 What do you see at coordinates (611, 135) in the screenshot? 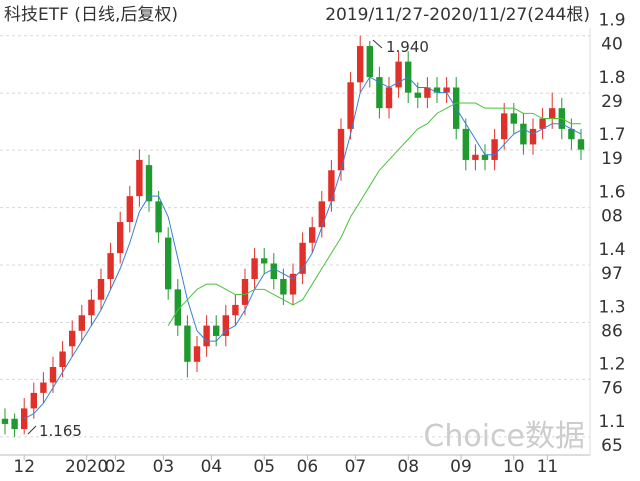
I see `y-tick-label-line: 1.7` at bounding box center [611, 135].